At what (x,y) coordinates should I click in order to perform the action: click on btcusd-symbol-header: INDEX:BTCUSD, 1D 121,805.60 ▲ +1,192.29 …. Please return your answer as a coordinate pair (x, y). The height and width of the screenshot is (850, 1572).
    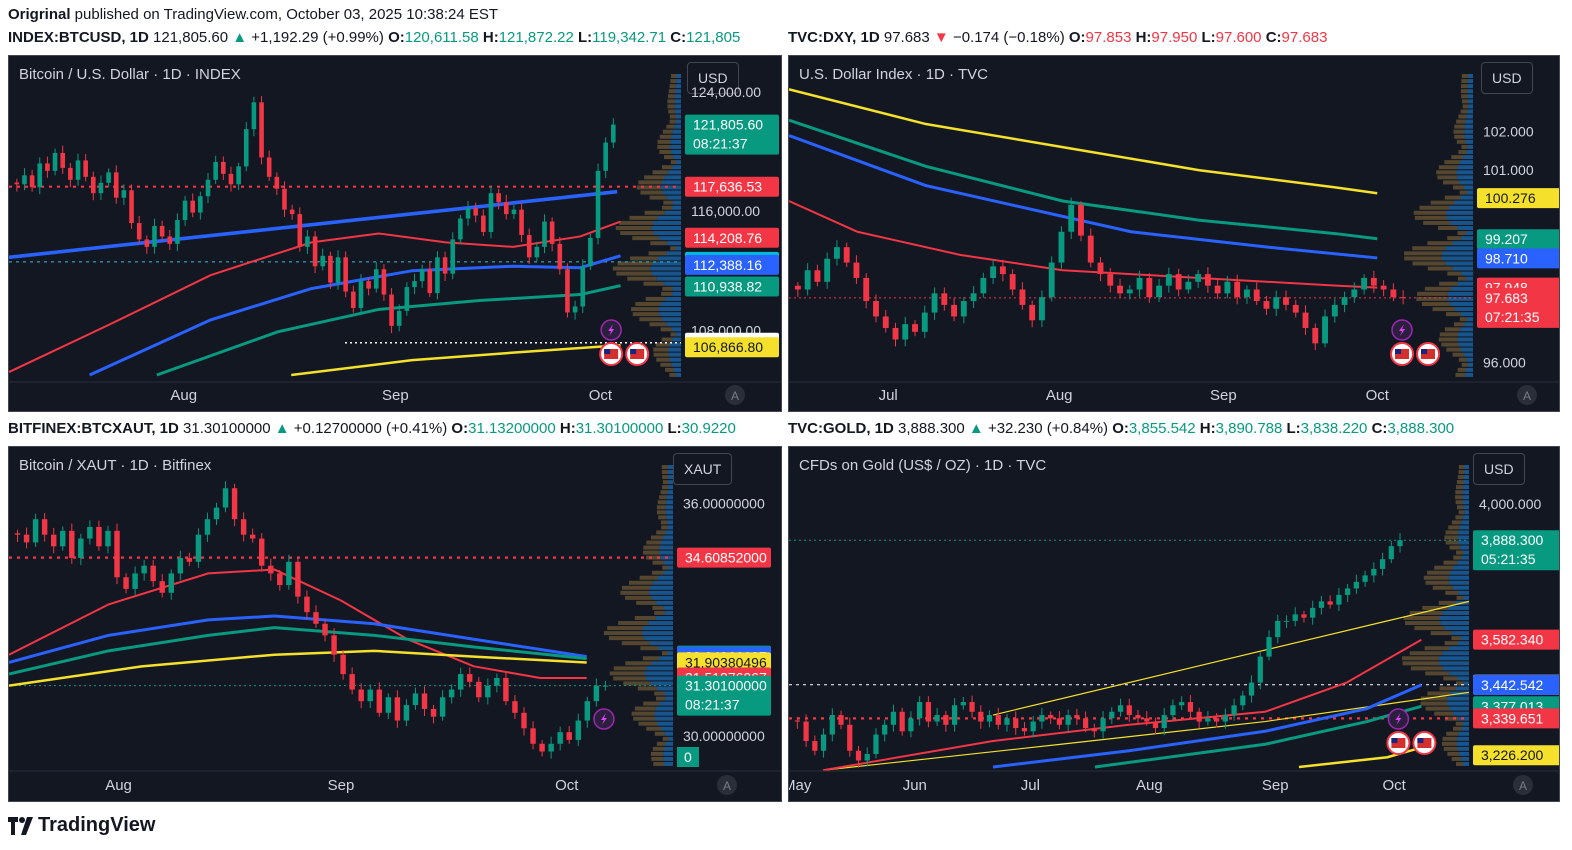
    Looking at the image, I should click on (395, 37).